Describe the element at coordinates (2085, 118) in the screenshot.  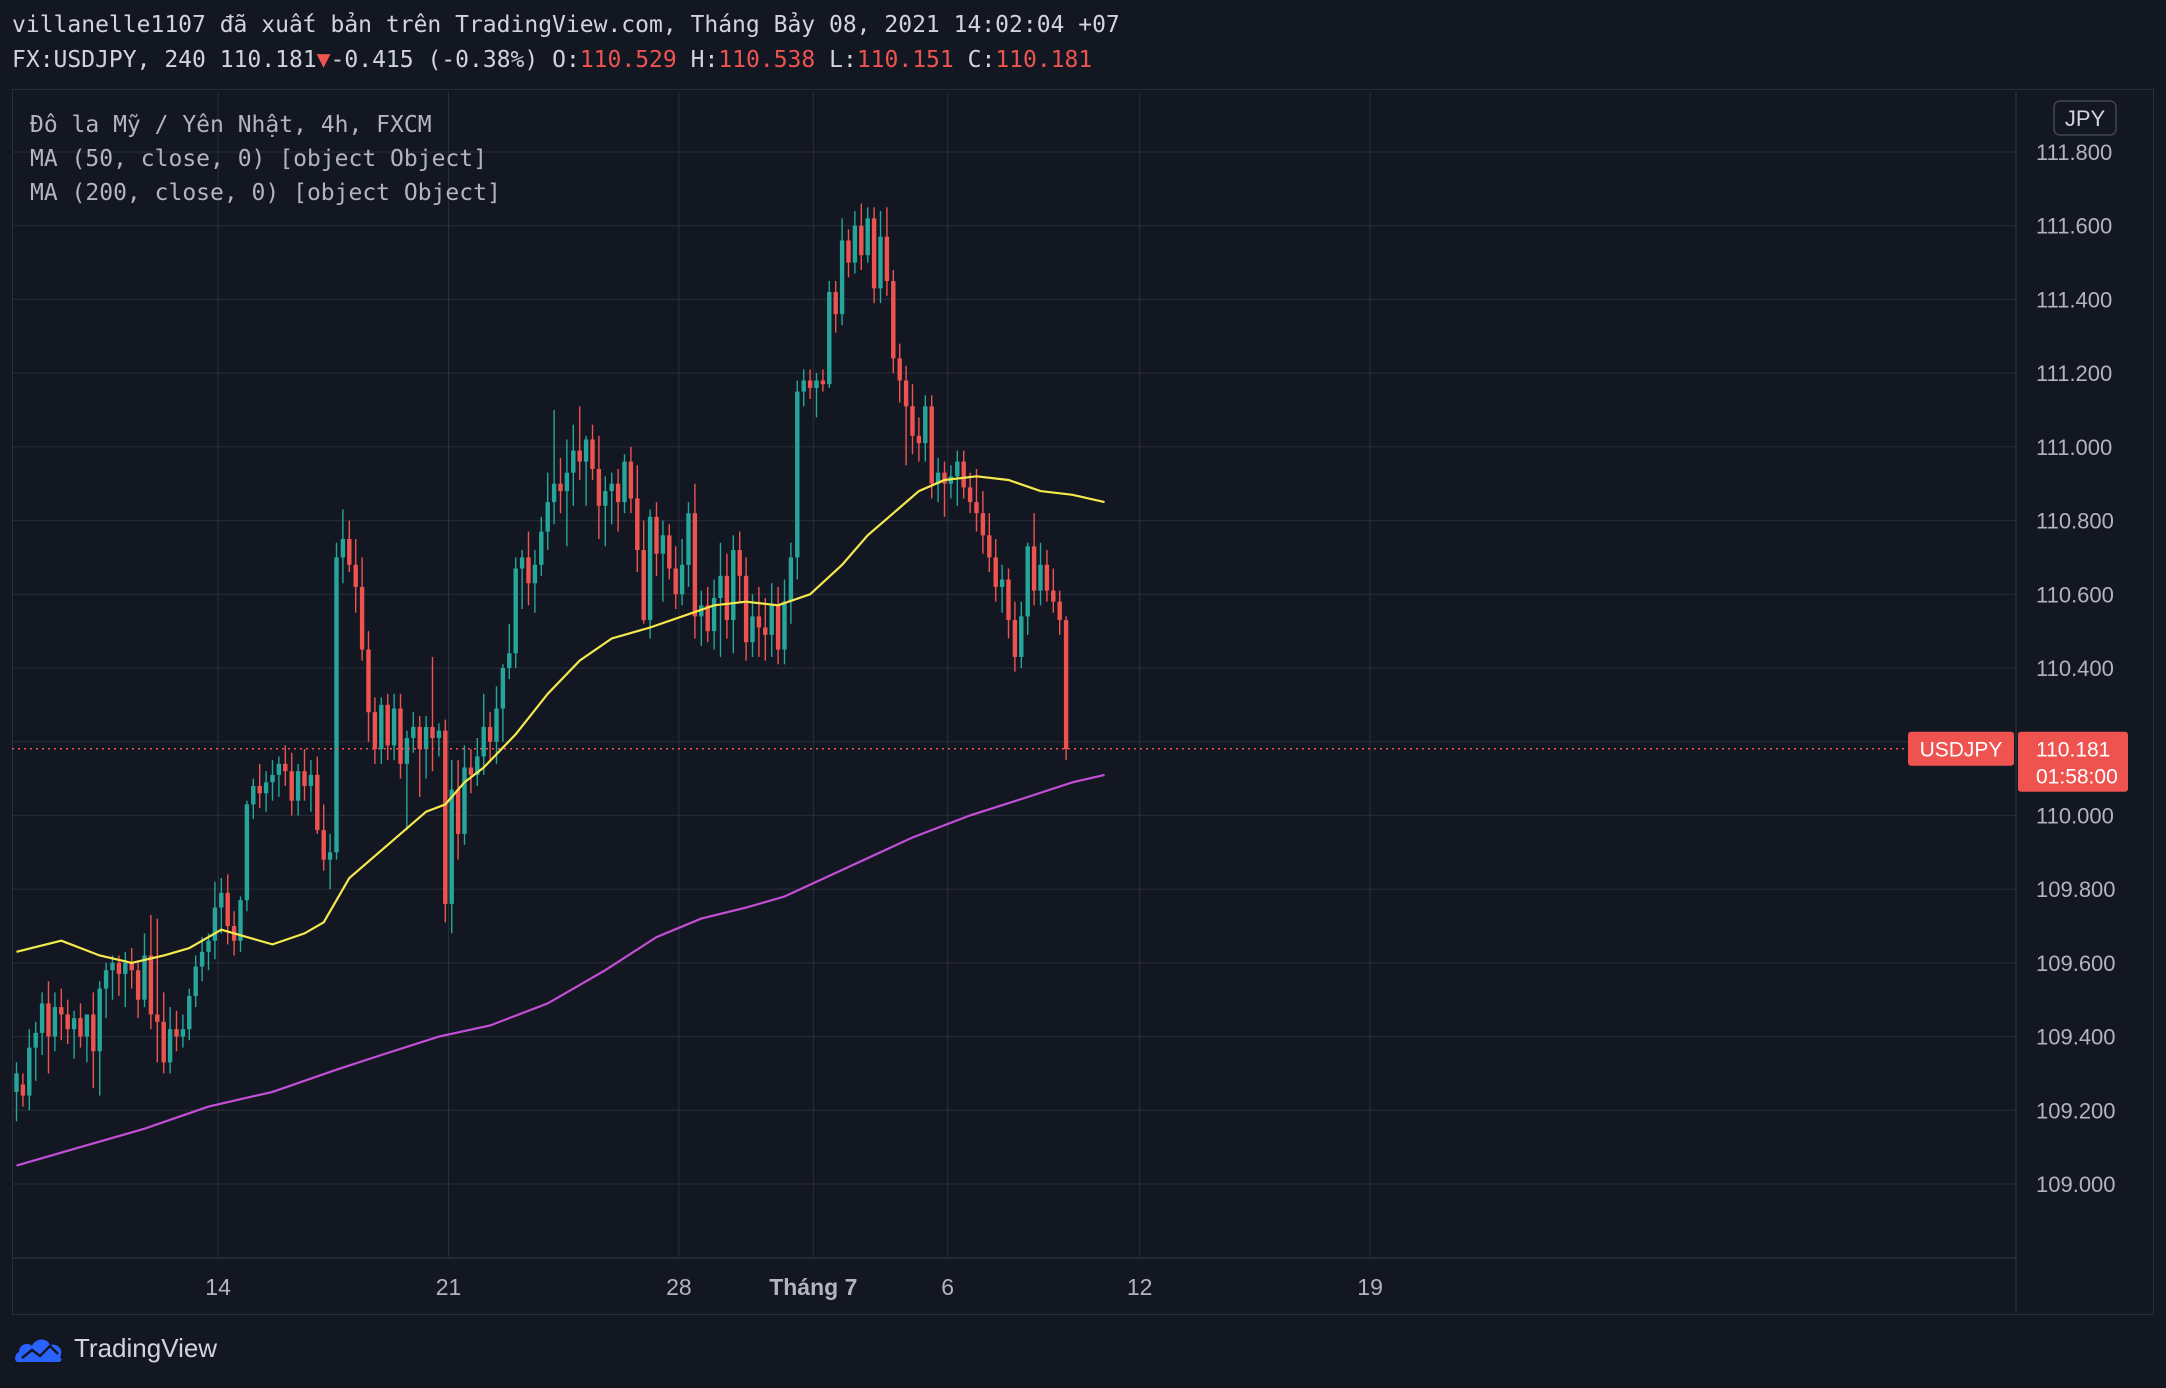
I see `currency-badge: JPY` at that location.